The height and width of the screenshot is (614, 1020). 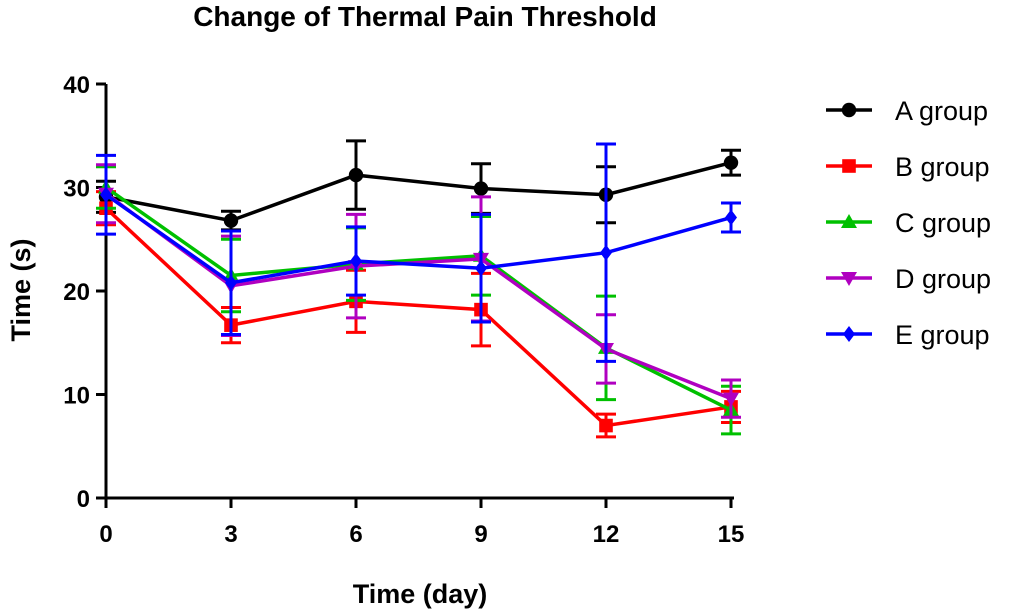 I want to click on series-a-group, so click(x=418, y=185).